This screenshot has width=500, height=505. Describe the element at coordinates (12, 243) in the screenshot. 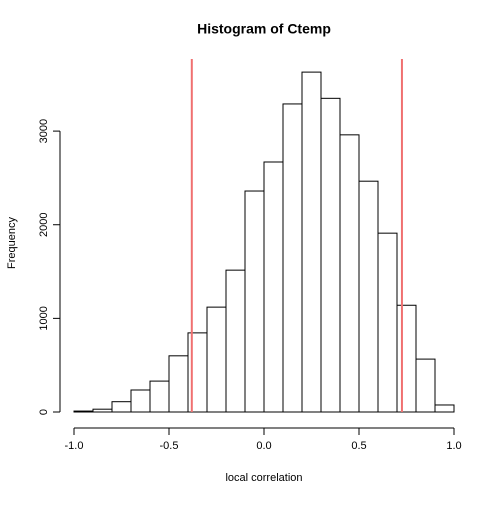

I see `y-axis-label: Frequency` at that location.